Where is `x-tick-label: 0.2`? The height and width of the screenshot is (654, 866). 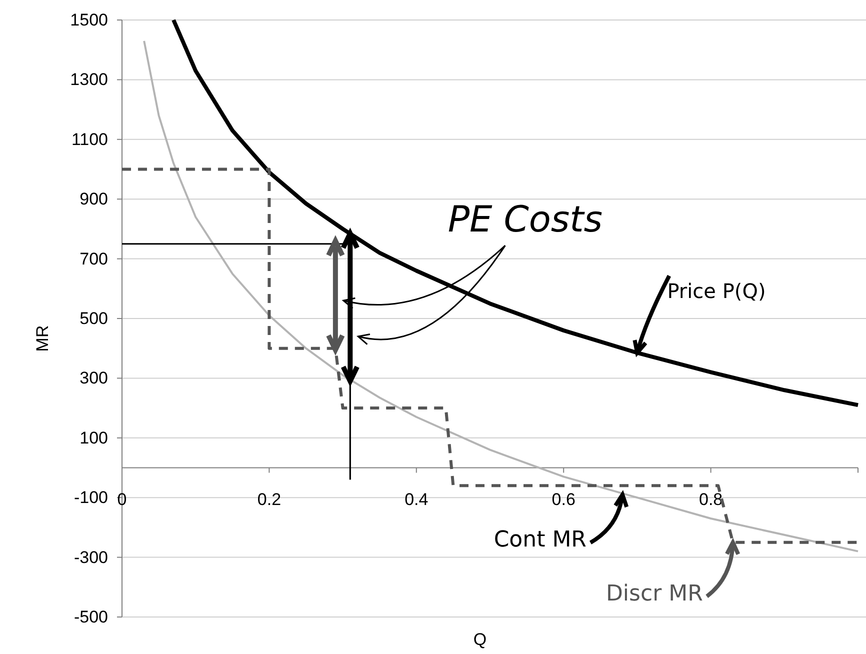
x-tick-label: 0.2 is located at coordinates (269, 499).